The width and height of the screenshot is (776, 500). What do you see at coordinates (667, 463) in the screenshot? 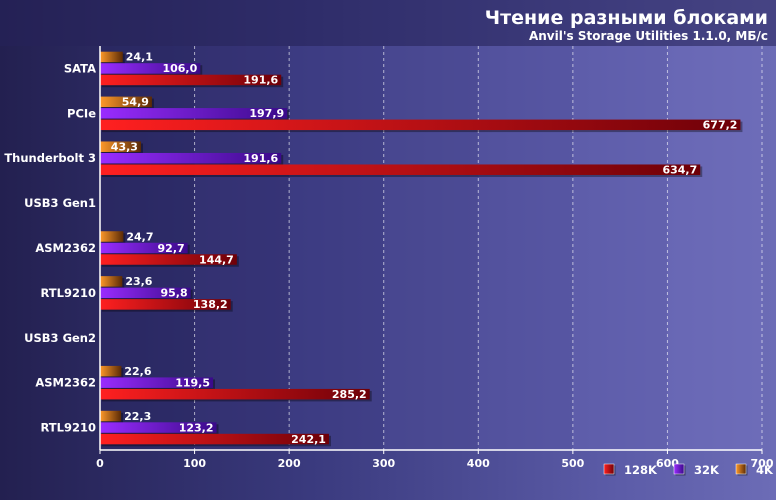
I see `x-tick-label: 600` at bounding box center [667, 463].